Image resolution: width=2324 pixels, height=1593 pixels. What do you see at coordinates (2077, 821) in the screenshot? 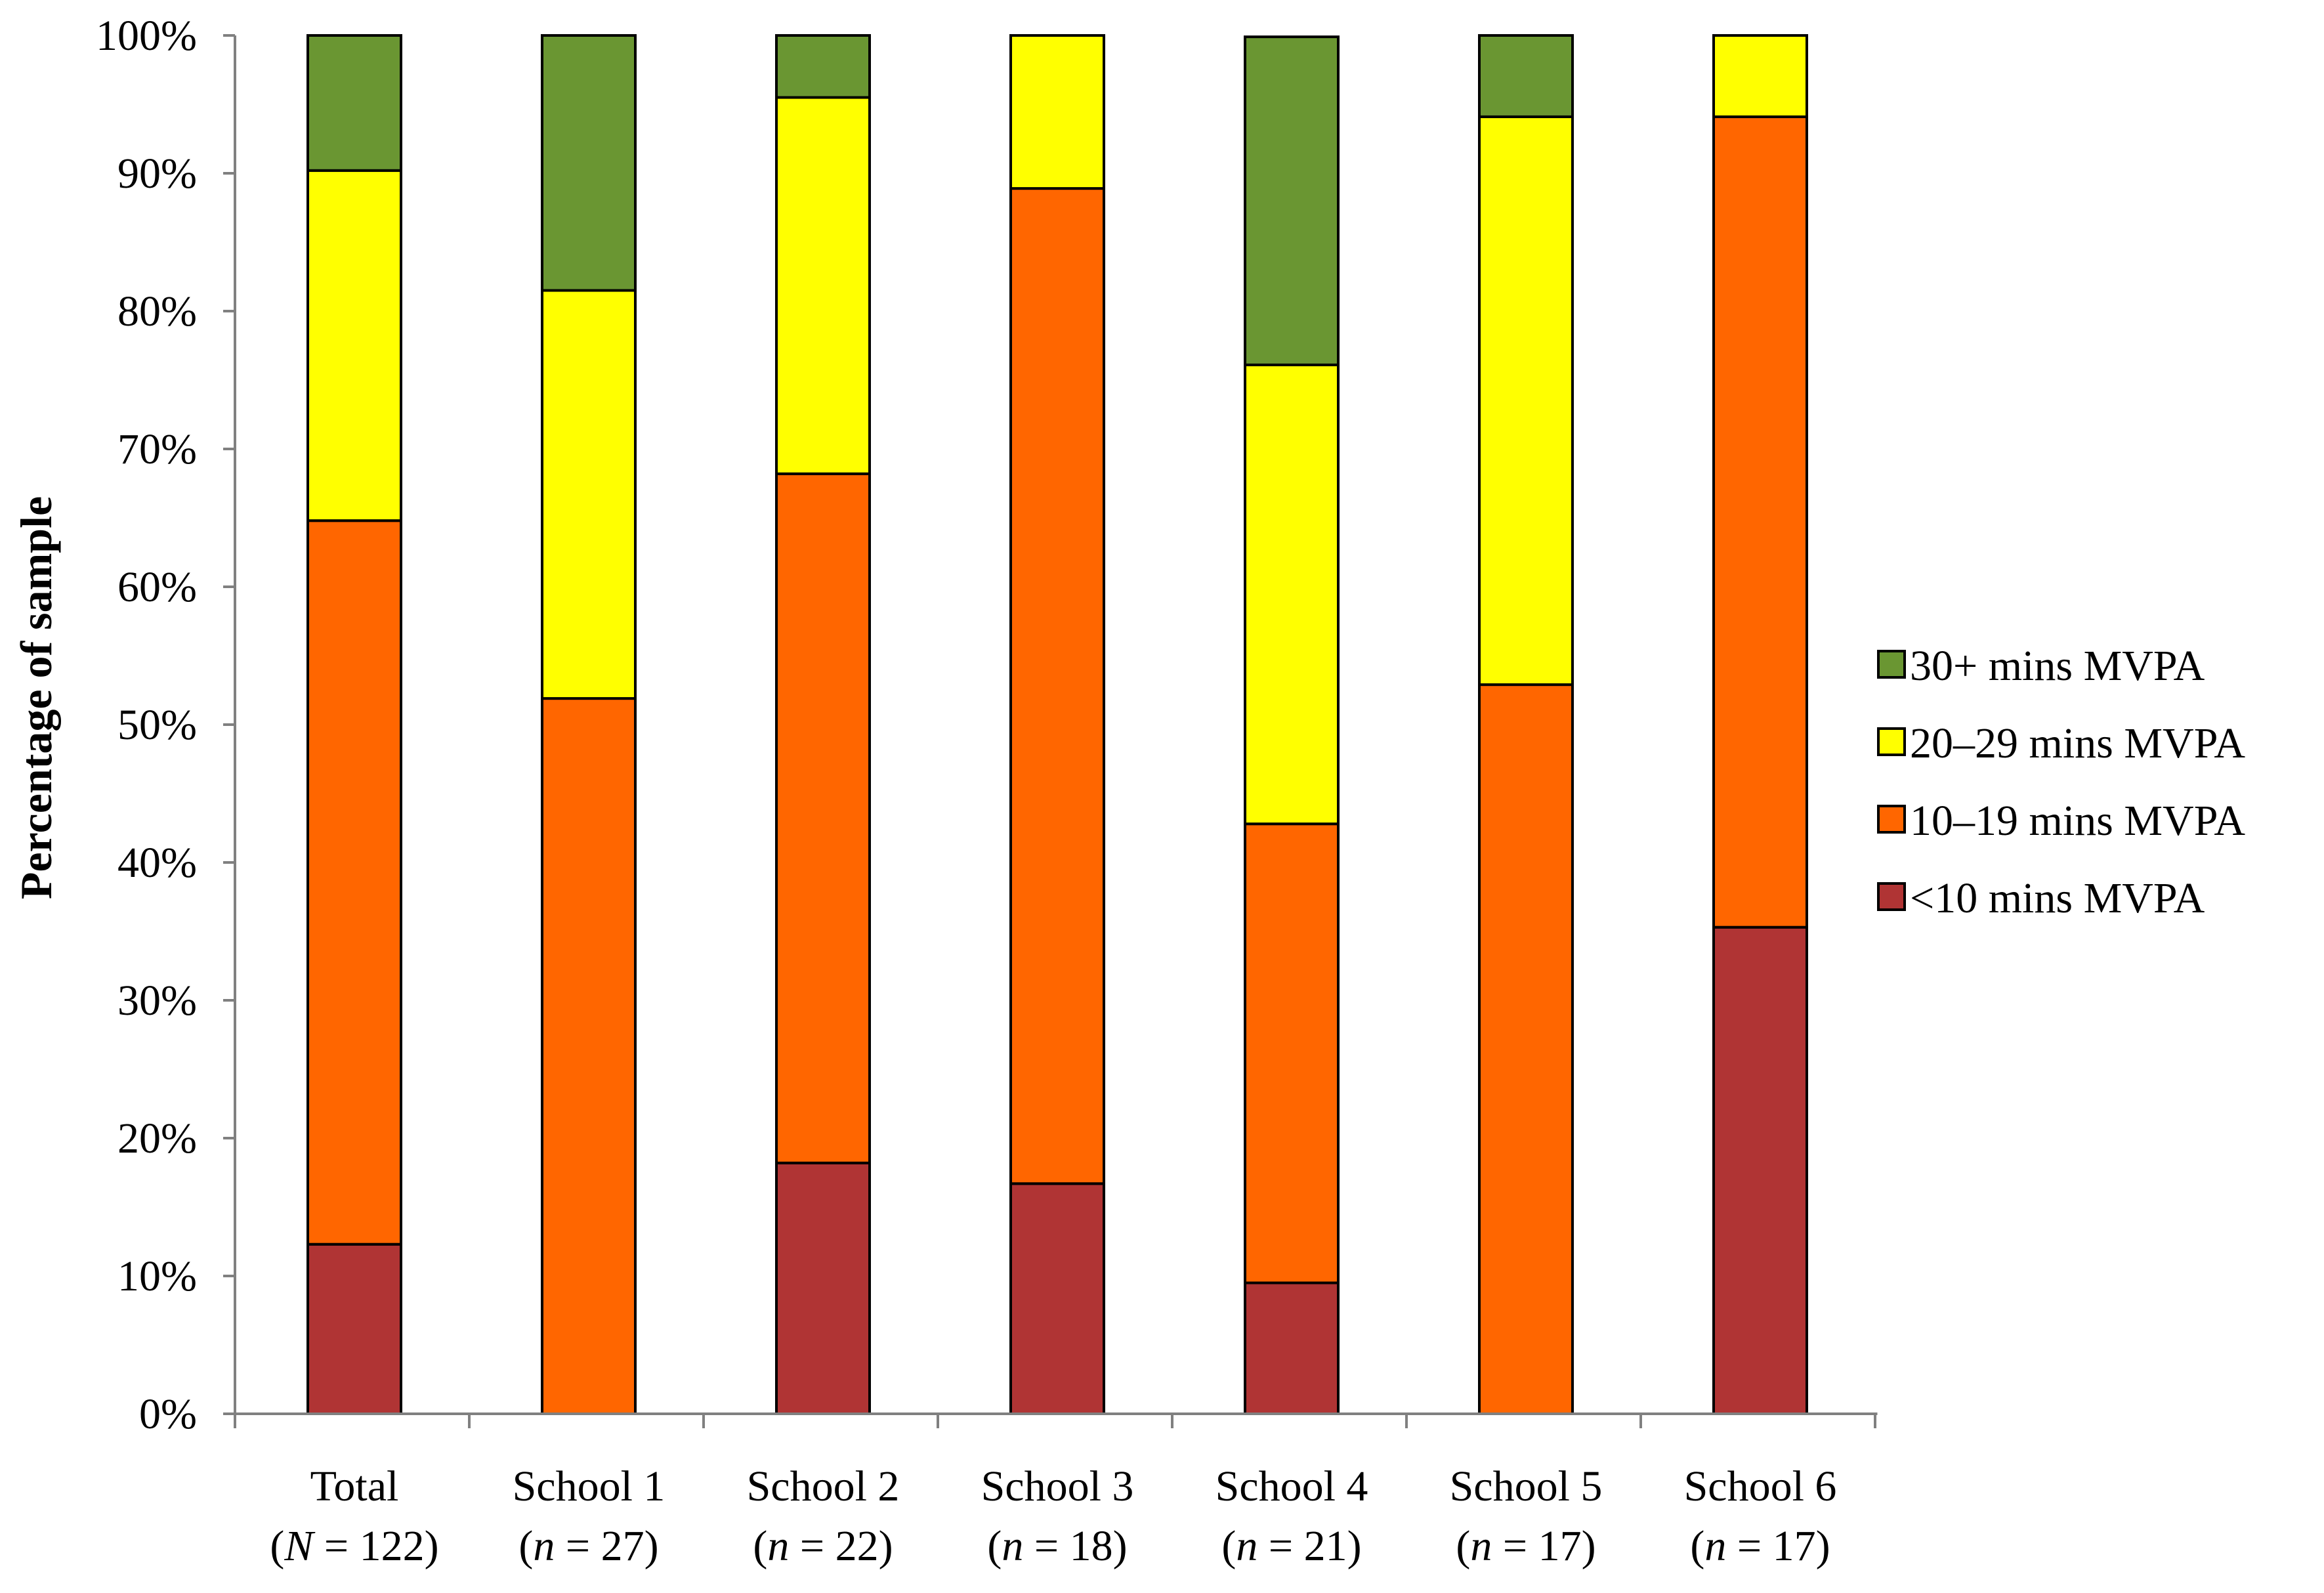
I see `legend-label: 10–19 mins MVPA` at bounding box center [2077, 821].